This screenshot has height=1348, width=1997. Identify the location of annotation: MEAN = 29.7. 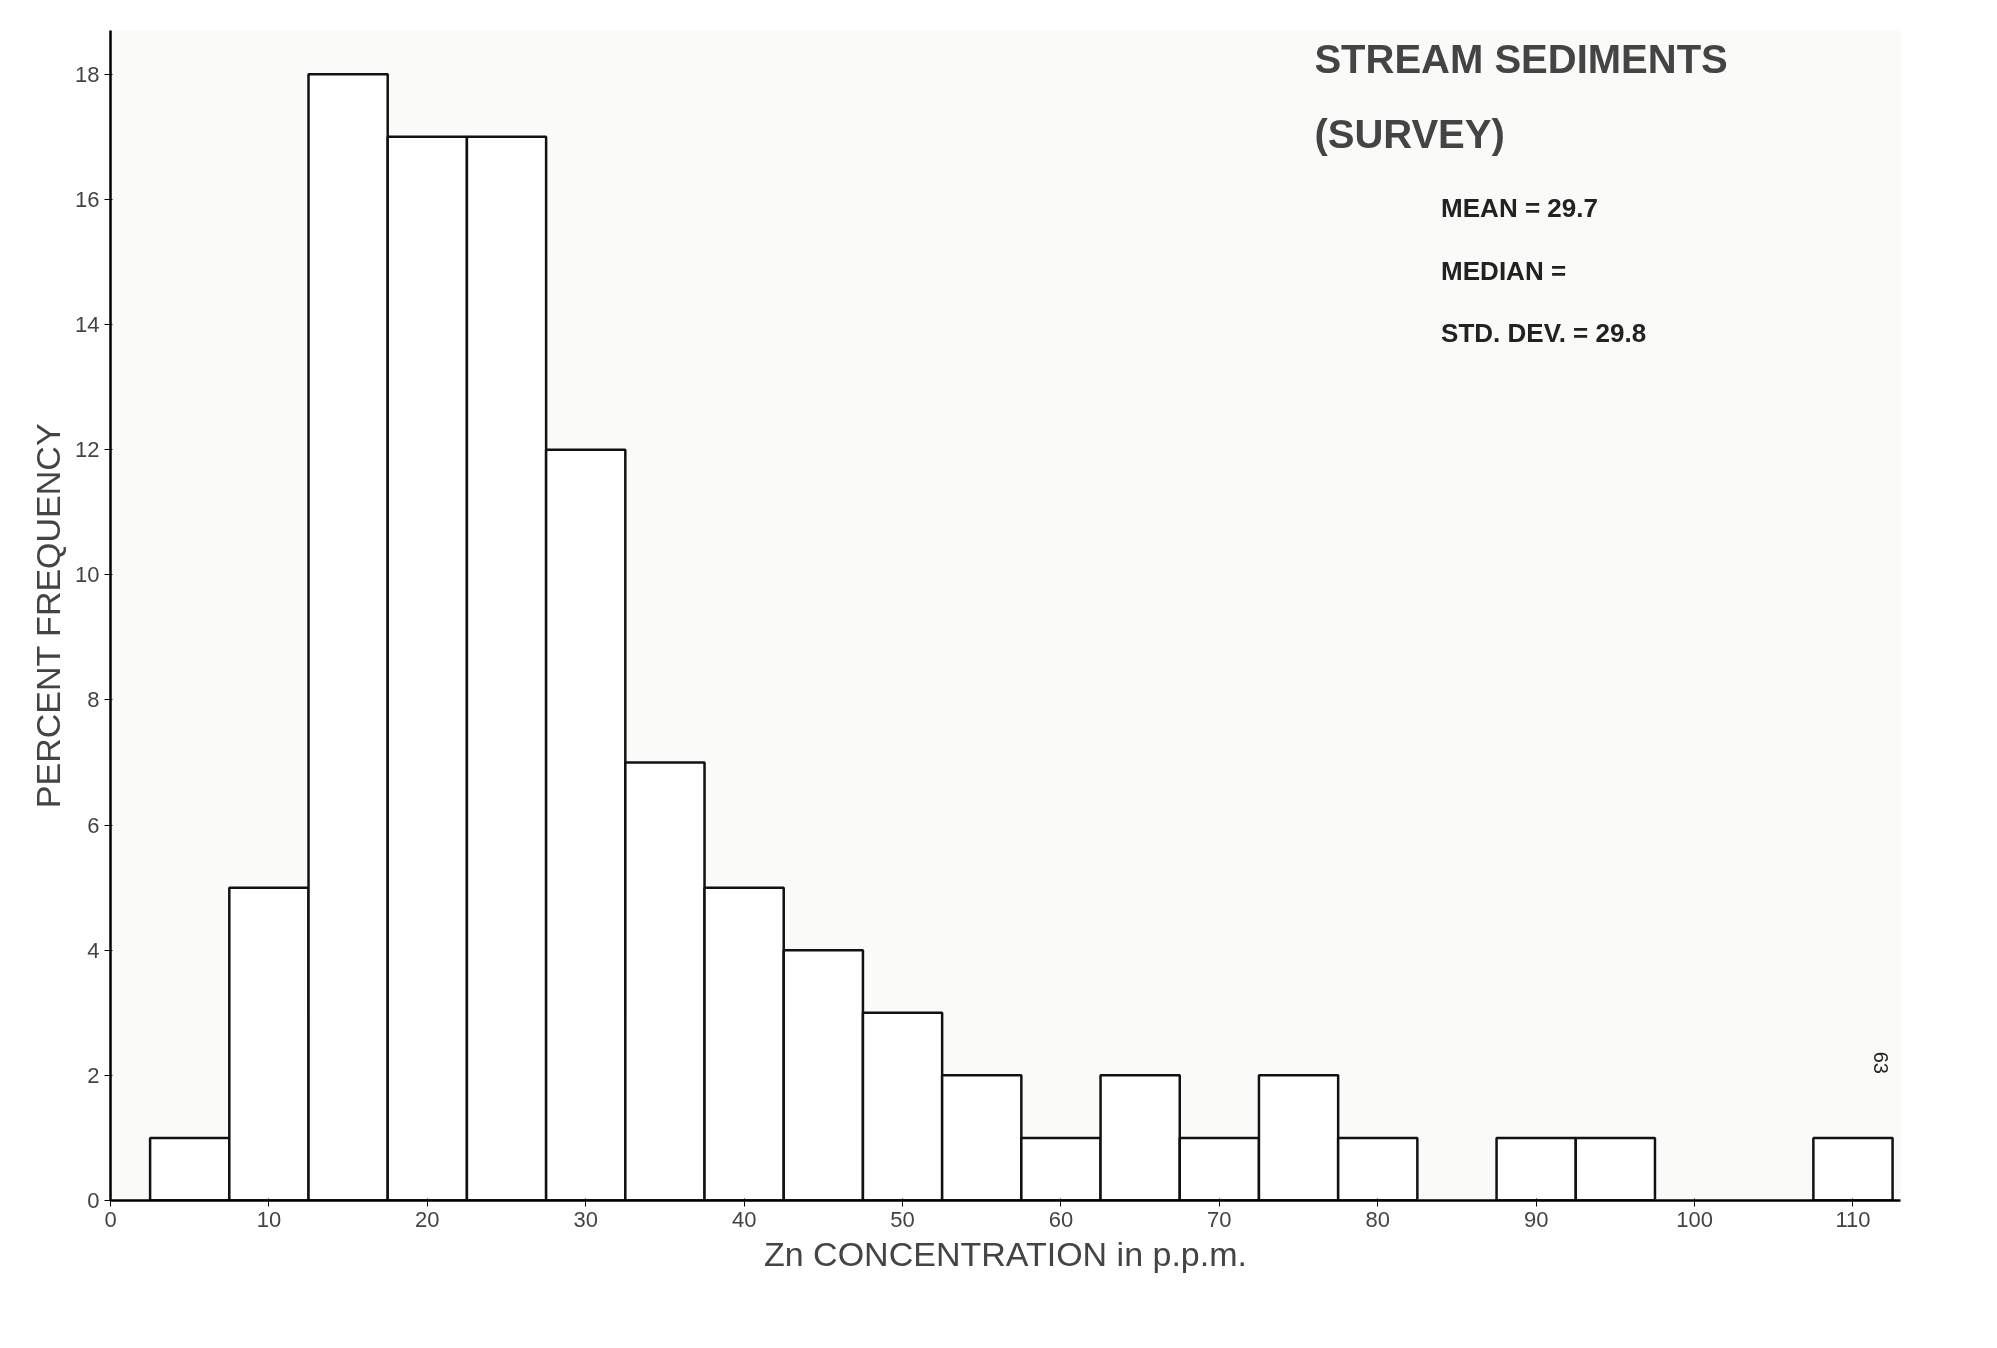
(1519, 208).